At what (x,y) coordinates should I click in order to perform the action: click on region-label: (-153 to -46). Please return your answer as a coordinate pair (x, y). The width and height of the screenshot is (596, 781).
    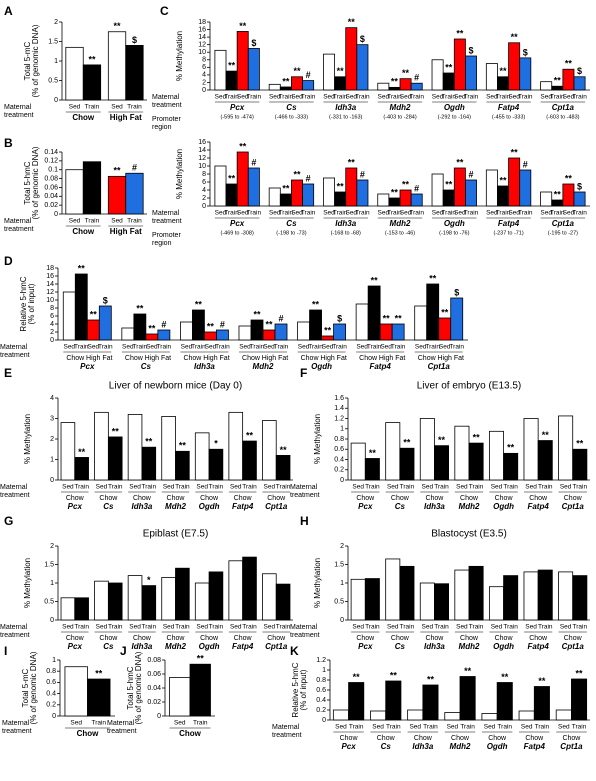
    Looking at the image, I should click on (400, 233).